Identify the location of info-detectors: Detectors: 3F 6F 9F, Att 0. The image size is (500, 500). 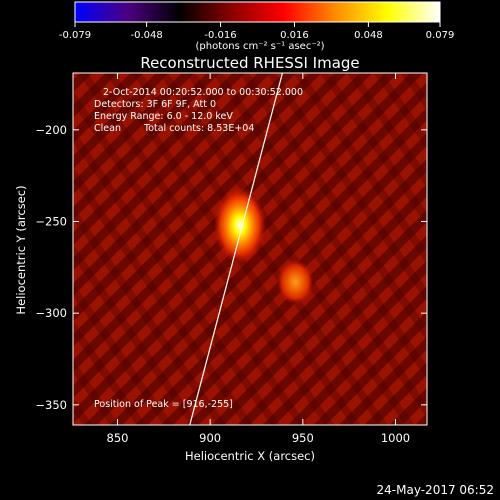
(155, 104).